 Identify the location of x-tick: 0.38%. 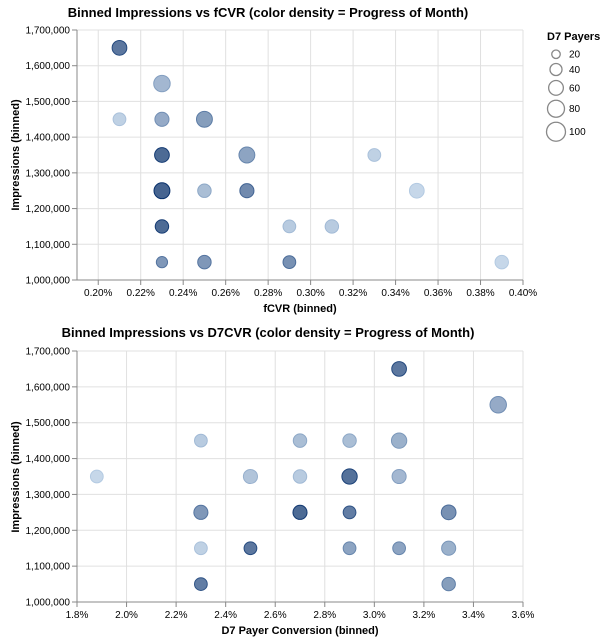
(480, 289).